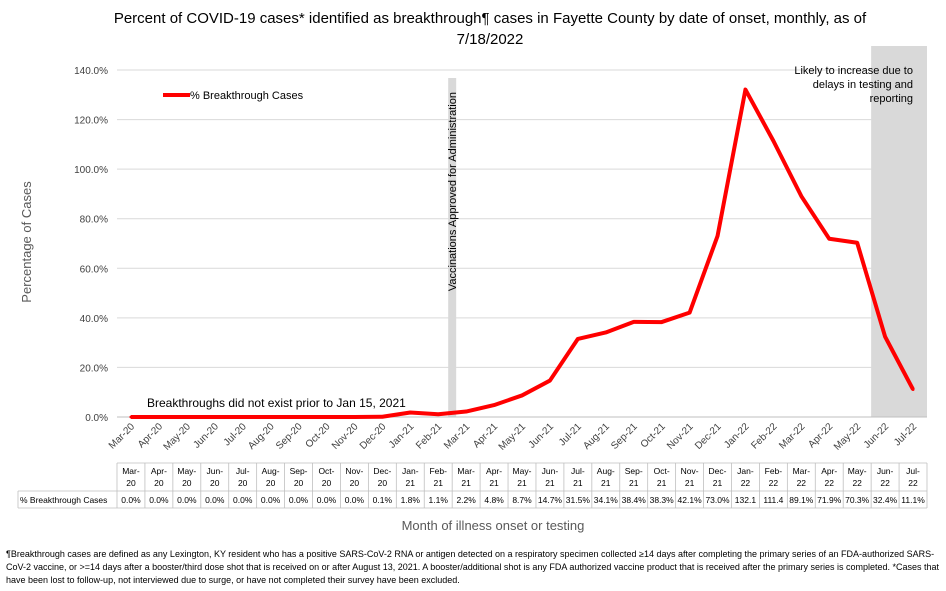 Image resolution: width=946 pixels, height=591 pixels. I want to click on table-value-cell: 2.2%, so click(466, 500).